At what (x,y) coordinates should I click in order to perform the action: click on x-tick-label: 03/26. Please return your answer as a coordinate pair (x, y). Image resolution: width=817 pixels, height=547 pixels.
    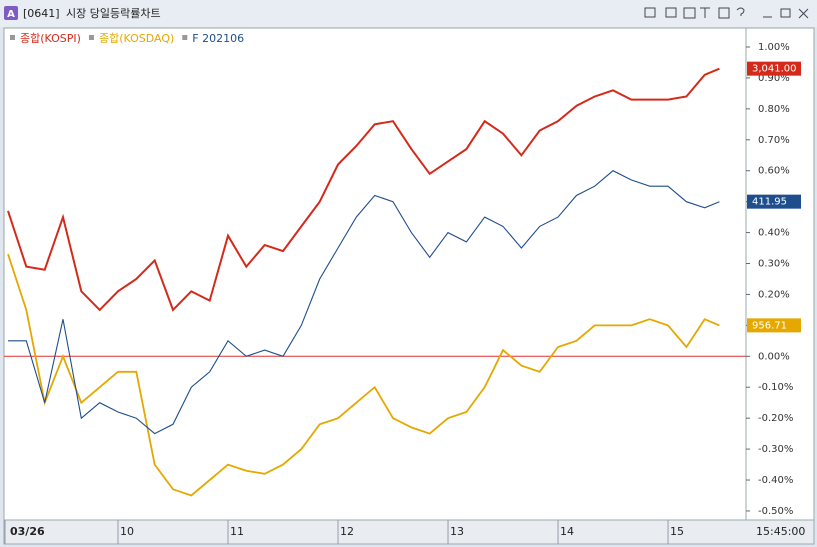
    Looking at the image, I should click on (27, 531).